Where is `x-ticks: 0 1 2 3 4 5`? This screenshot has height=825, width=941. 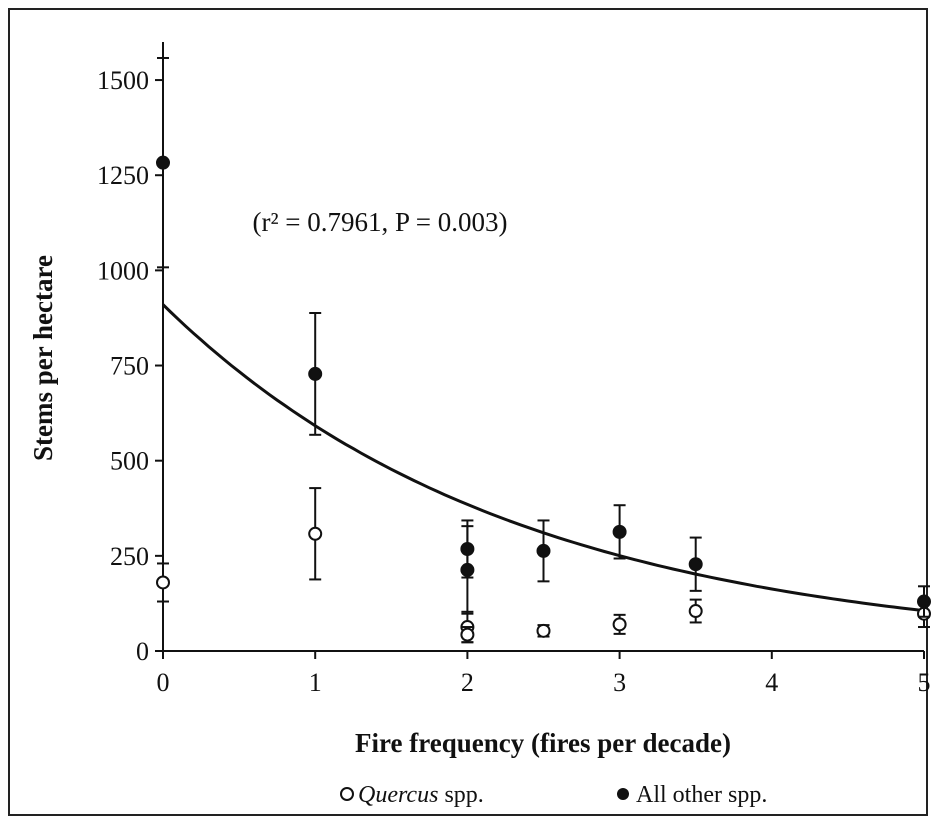 x-ticks: 0 1 2 3 4 5 is located at coordinates (544, 674).